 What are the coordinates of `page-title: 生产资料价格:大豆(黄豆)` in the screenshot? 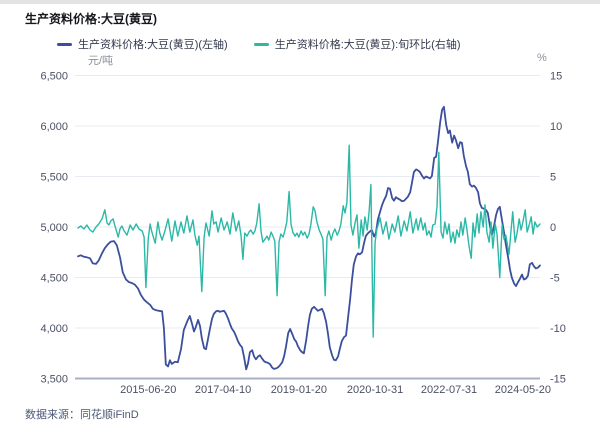 It's located at (91, 19).